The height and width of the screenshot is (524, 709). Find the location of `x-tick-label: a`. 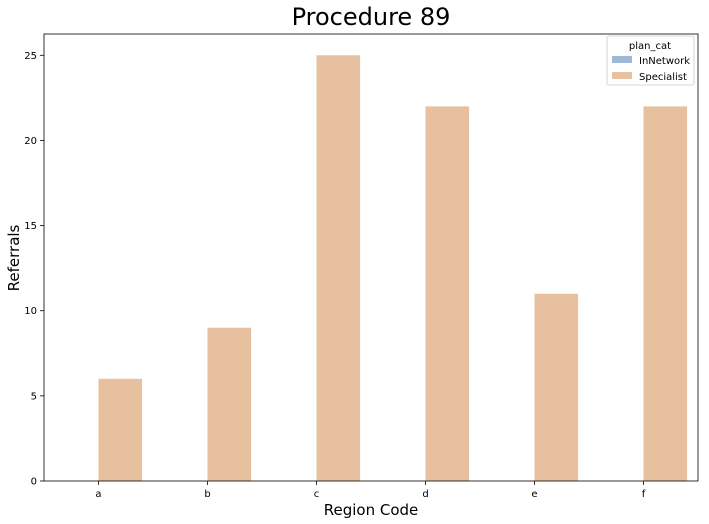

x-tick-label: a is located at coordinates (98, 494).